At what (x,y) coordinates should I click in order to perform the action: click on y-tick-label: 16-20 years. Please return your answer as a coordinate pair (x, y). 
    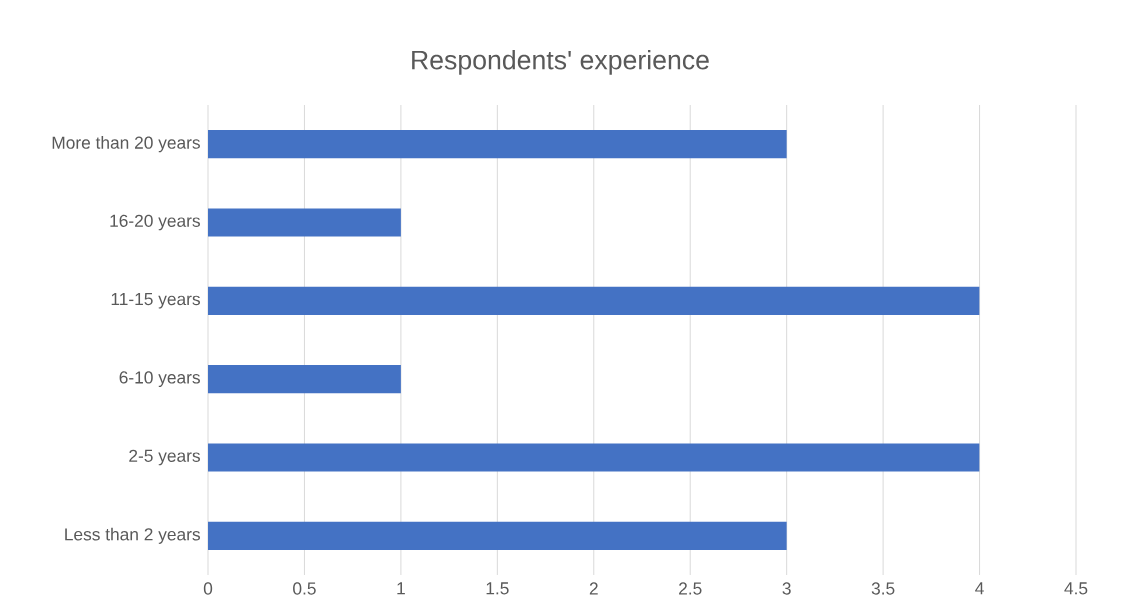
    Looking at the image, I should click on (155, 222).